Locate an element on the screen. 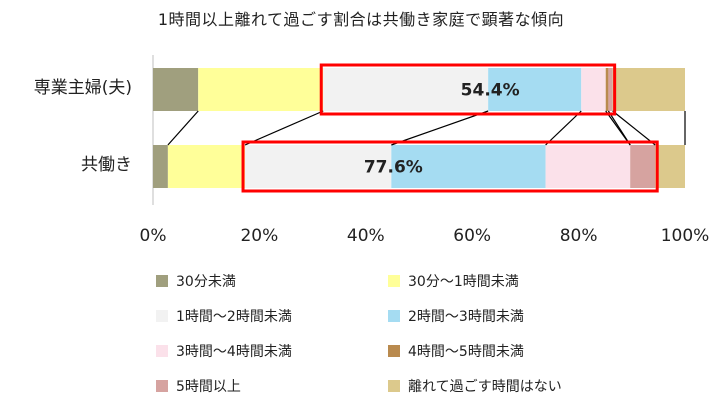 The image size is (722, 400). category-label-1: 共働き is located at coordinates (106, 165).